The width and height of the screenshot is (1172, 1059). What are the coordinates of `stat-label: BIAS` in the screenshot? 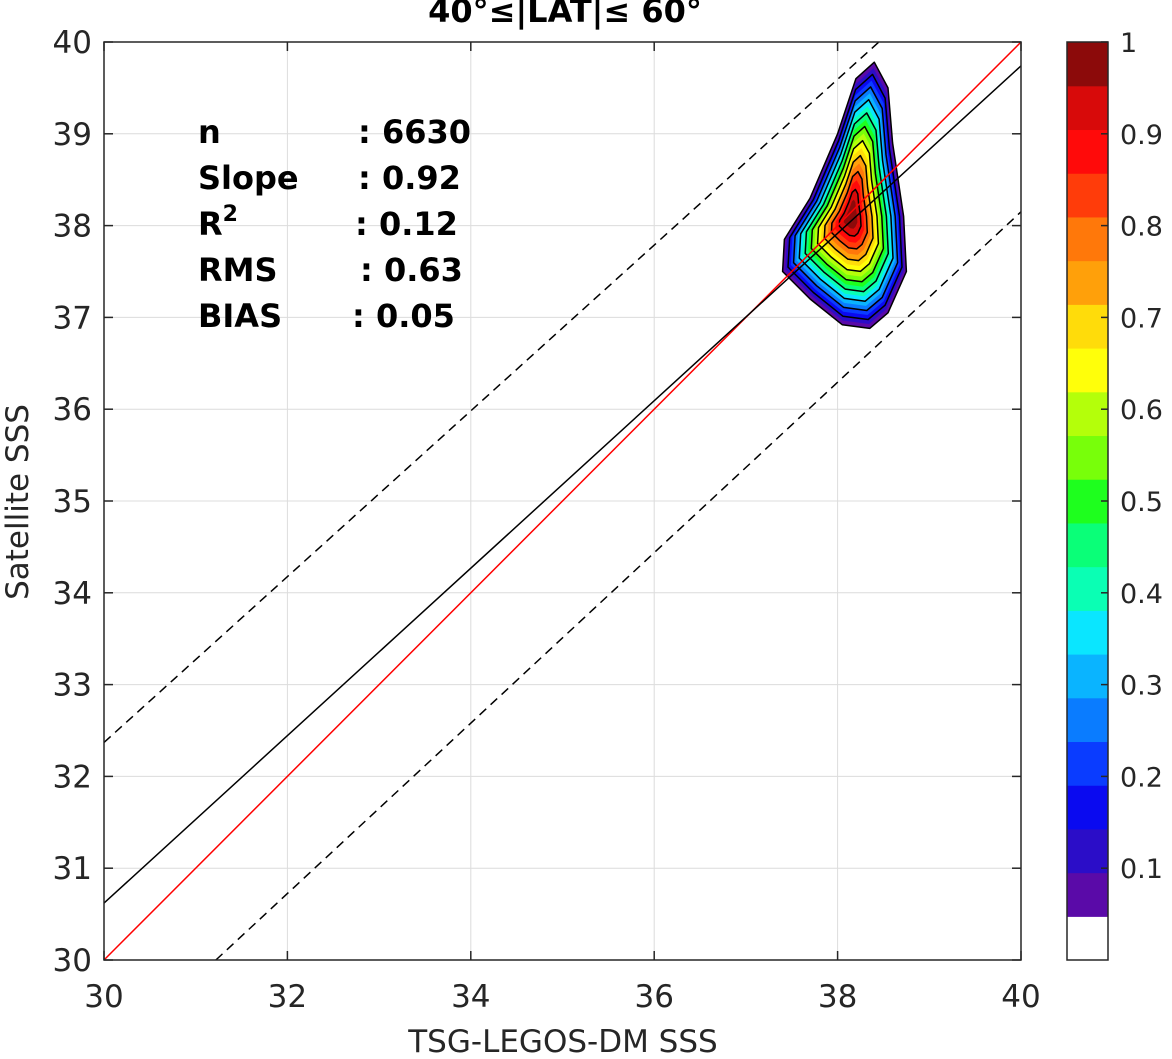 It's located at (240, 316).